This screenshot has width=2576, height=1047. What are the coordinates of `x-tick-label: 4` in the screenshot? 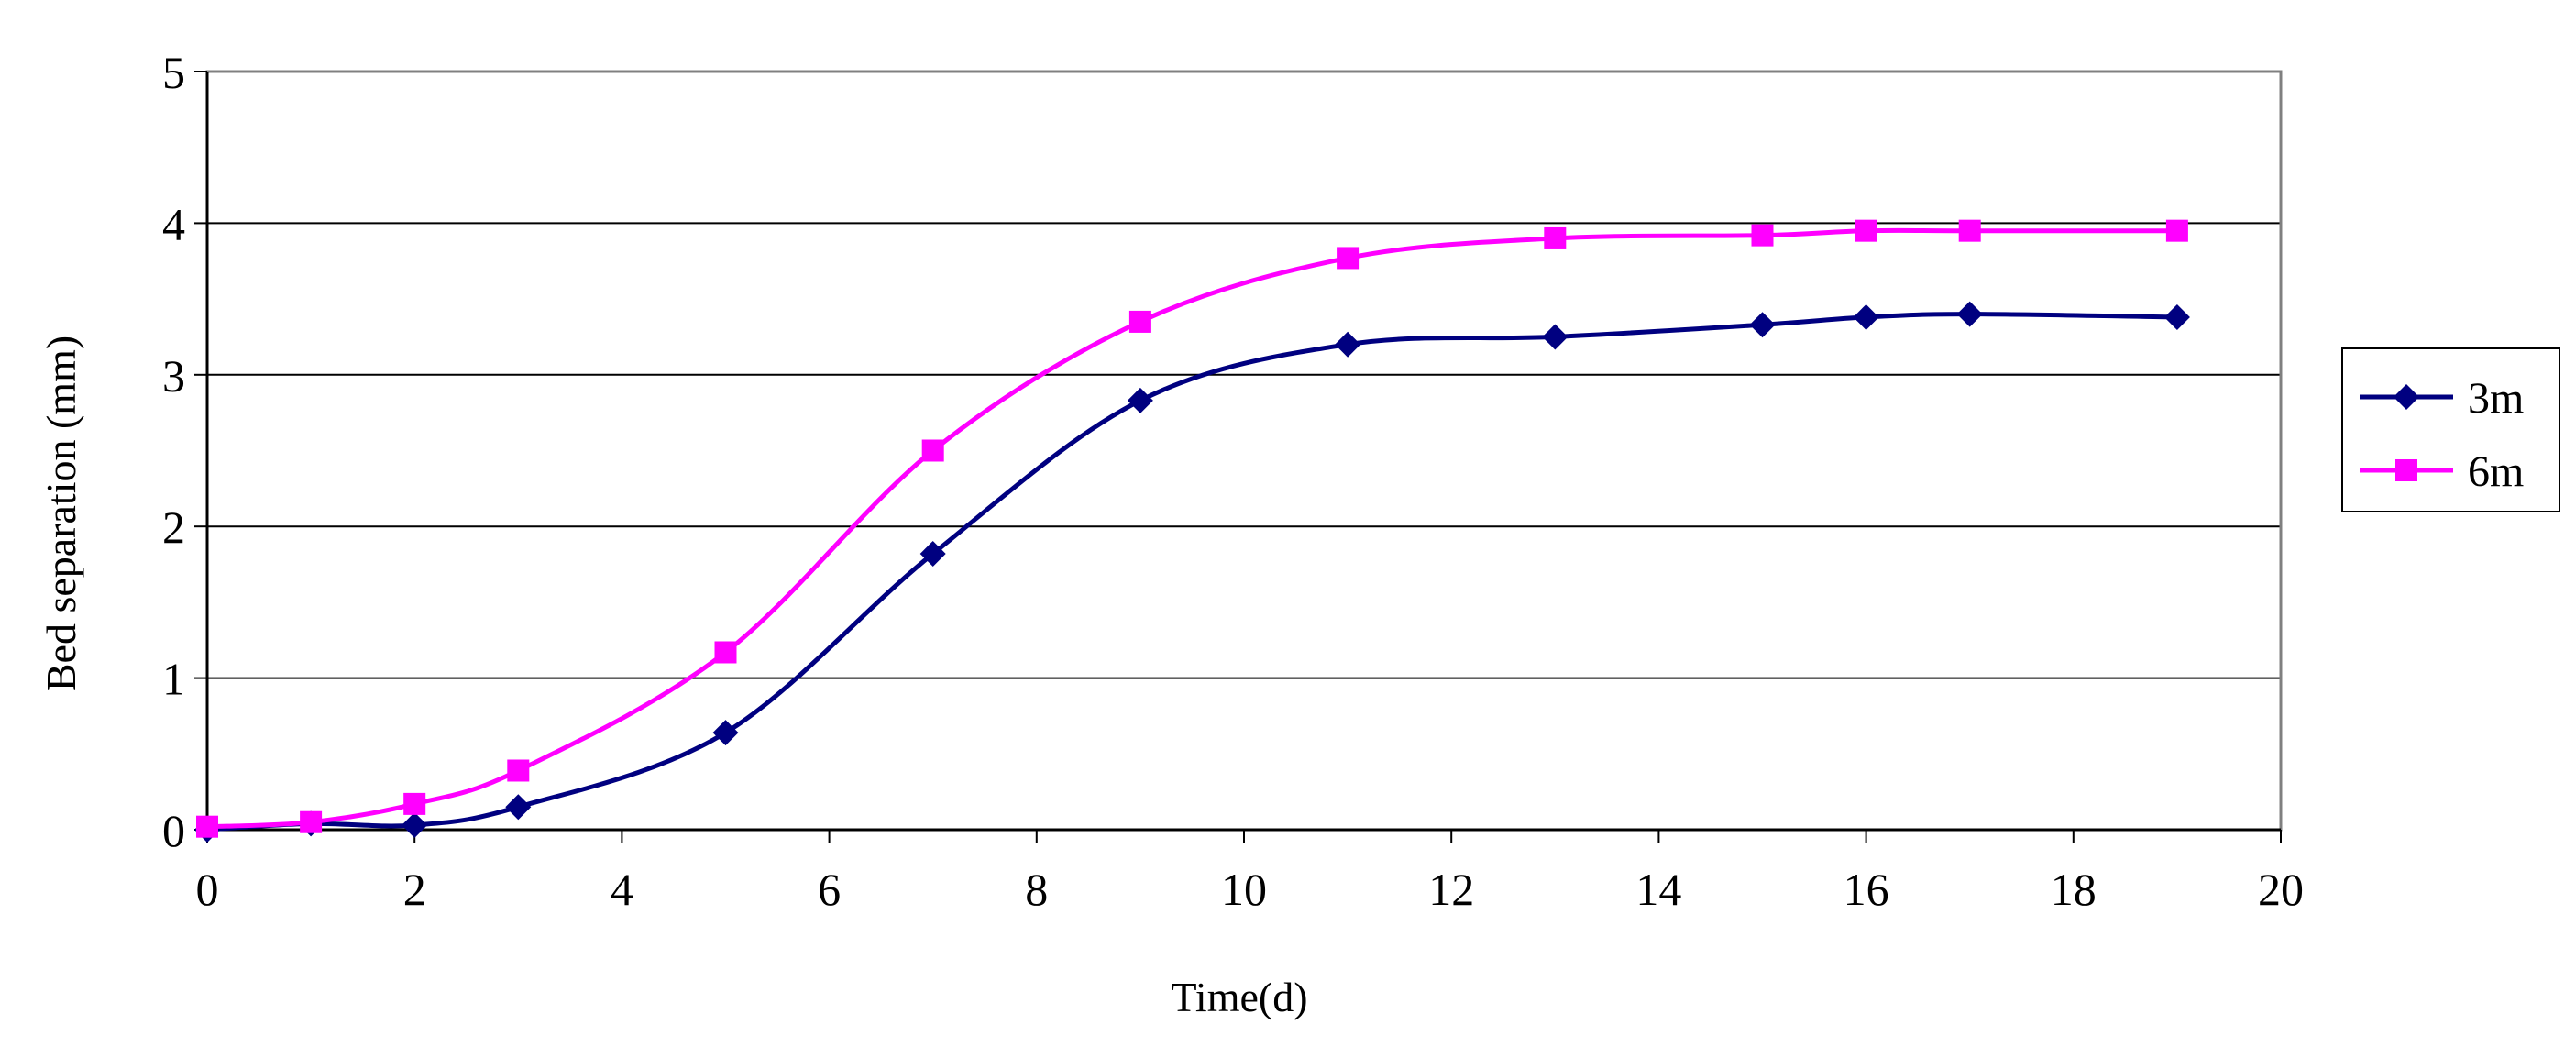 It's located at (622, 889).